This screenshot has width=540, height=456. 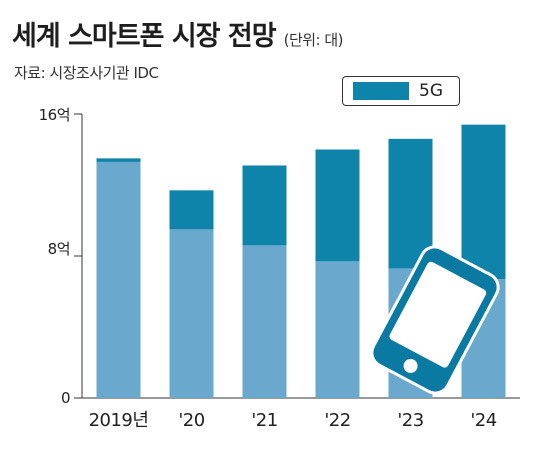 What do you see at coordinates (431, 91) in the screenshot?
I see `legend-label-5g: 5G` at bounding box center [431, 91].